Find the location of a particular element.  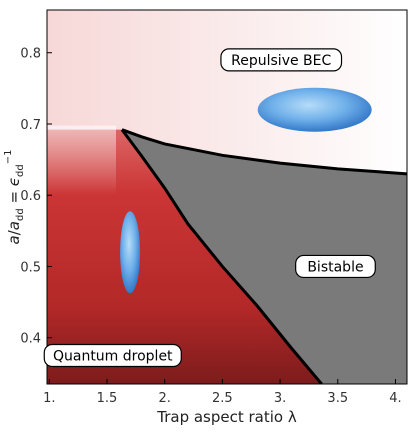

bistable-label-box: Bistable is located at coordinates (335, 266).